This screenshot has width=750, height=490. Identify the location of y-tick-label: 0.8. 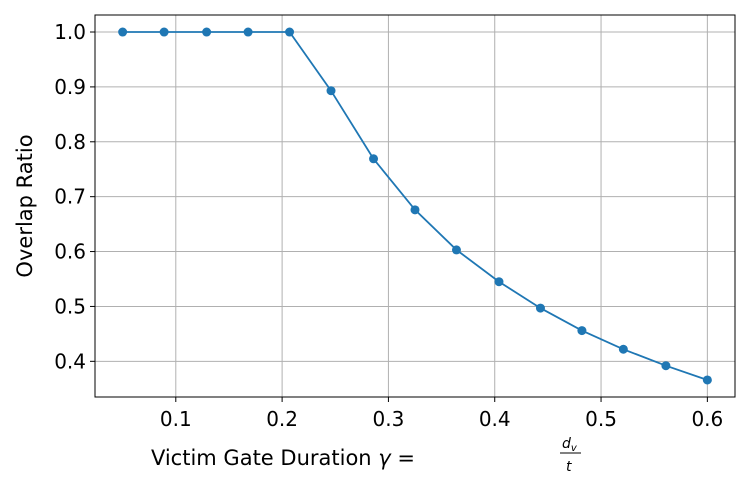
(70, 142).